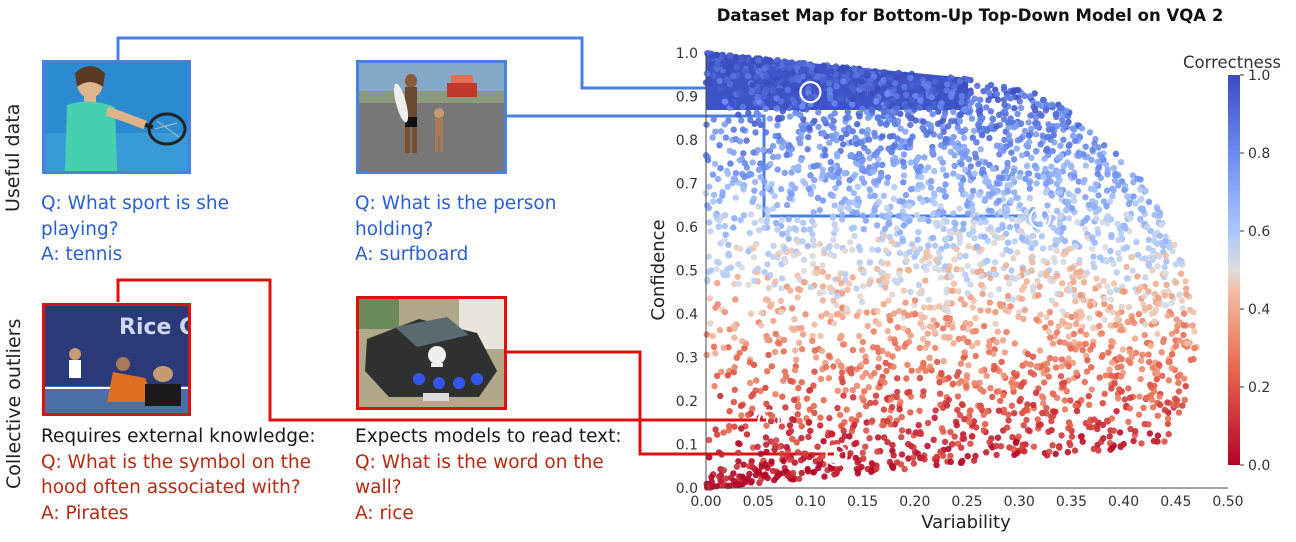  Describe the element at coordinates (1259, 232) in the screenshot. I see `colorbar-tick-label: 0.6` at that location.